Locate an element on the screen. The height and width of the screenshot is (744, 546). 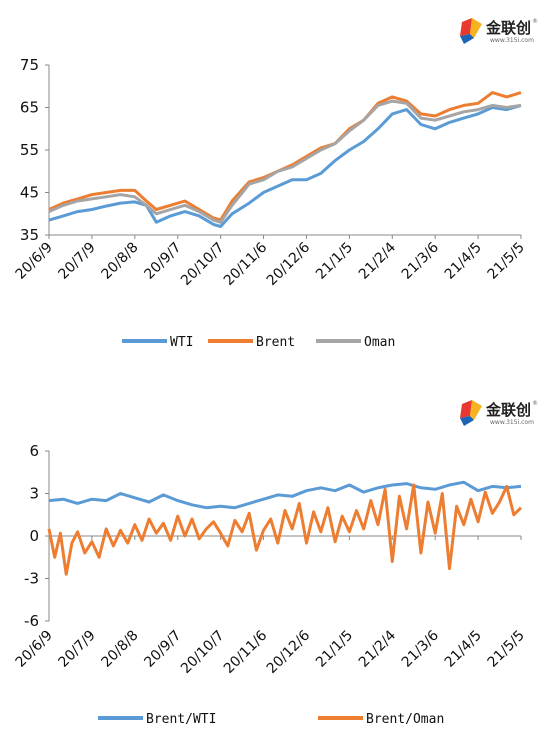
series-line-wti is located at coordinates (285, 165).